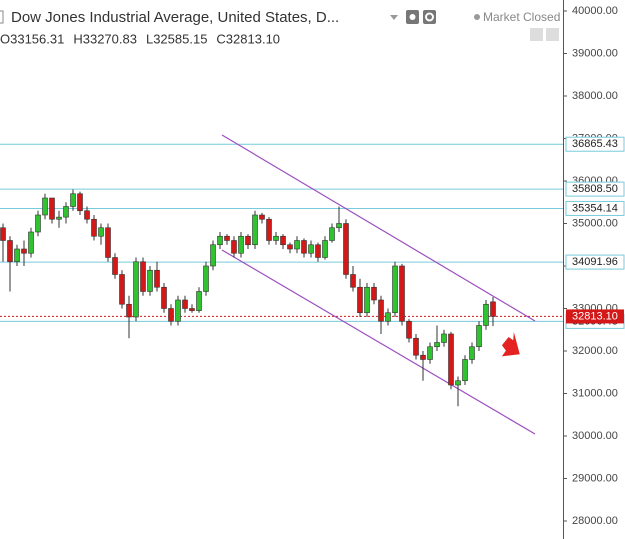 The height and width of the screenshot is (539, 625). Describe the element at coordinates (32, 38) in the screenshot. I see `ohlc-value: O33156.31` at that location.